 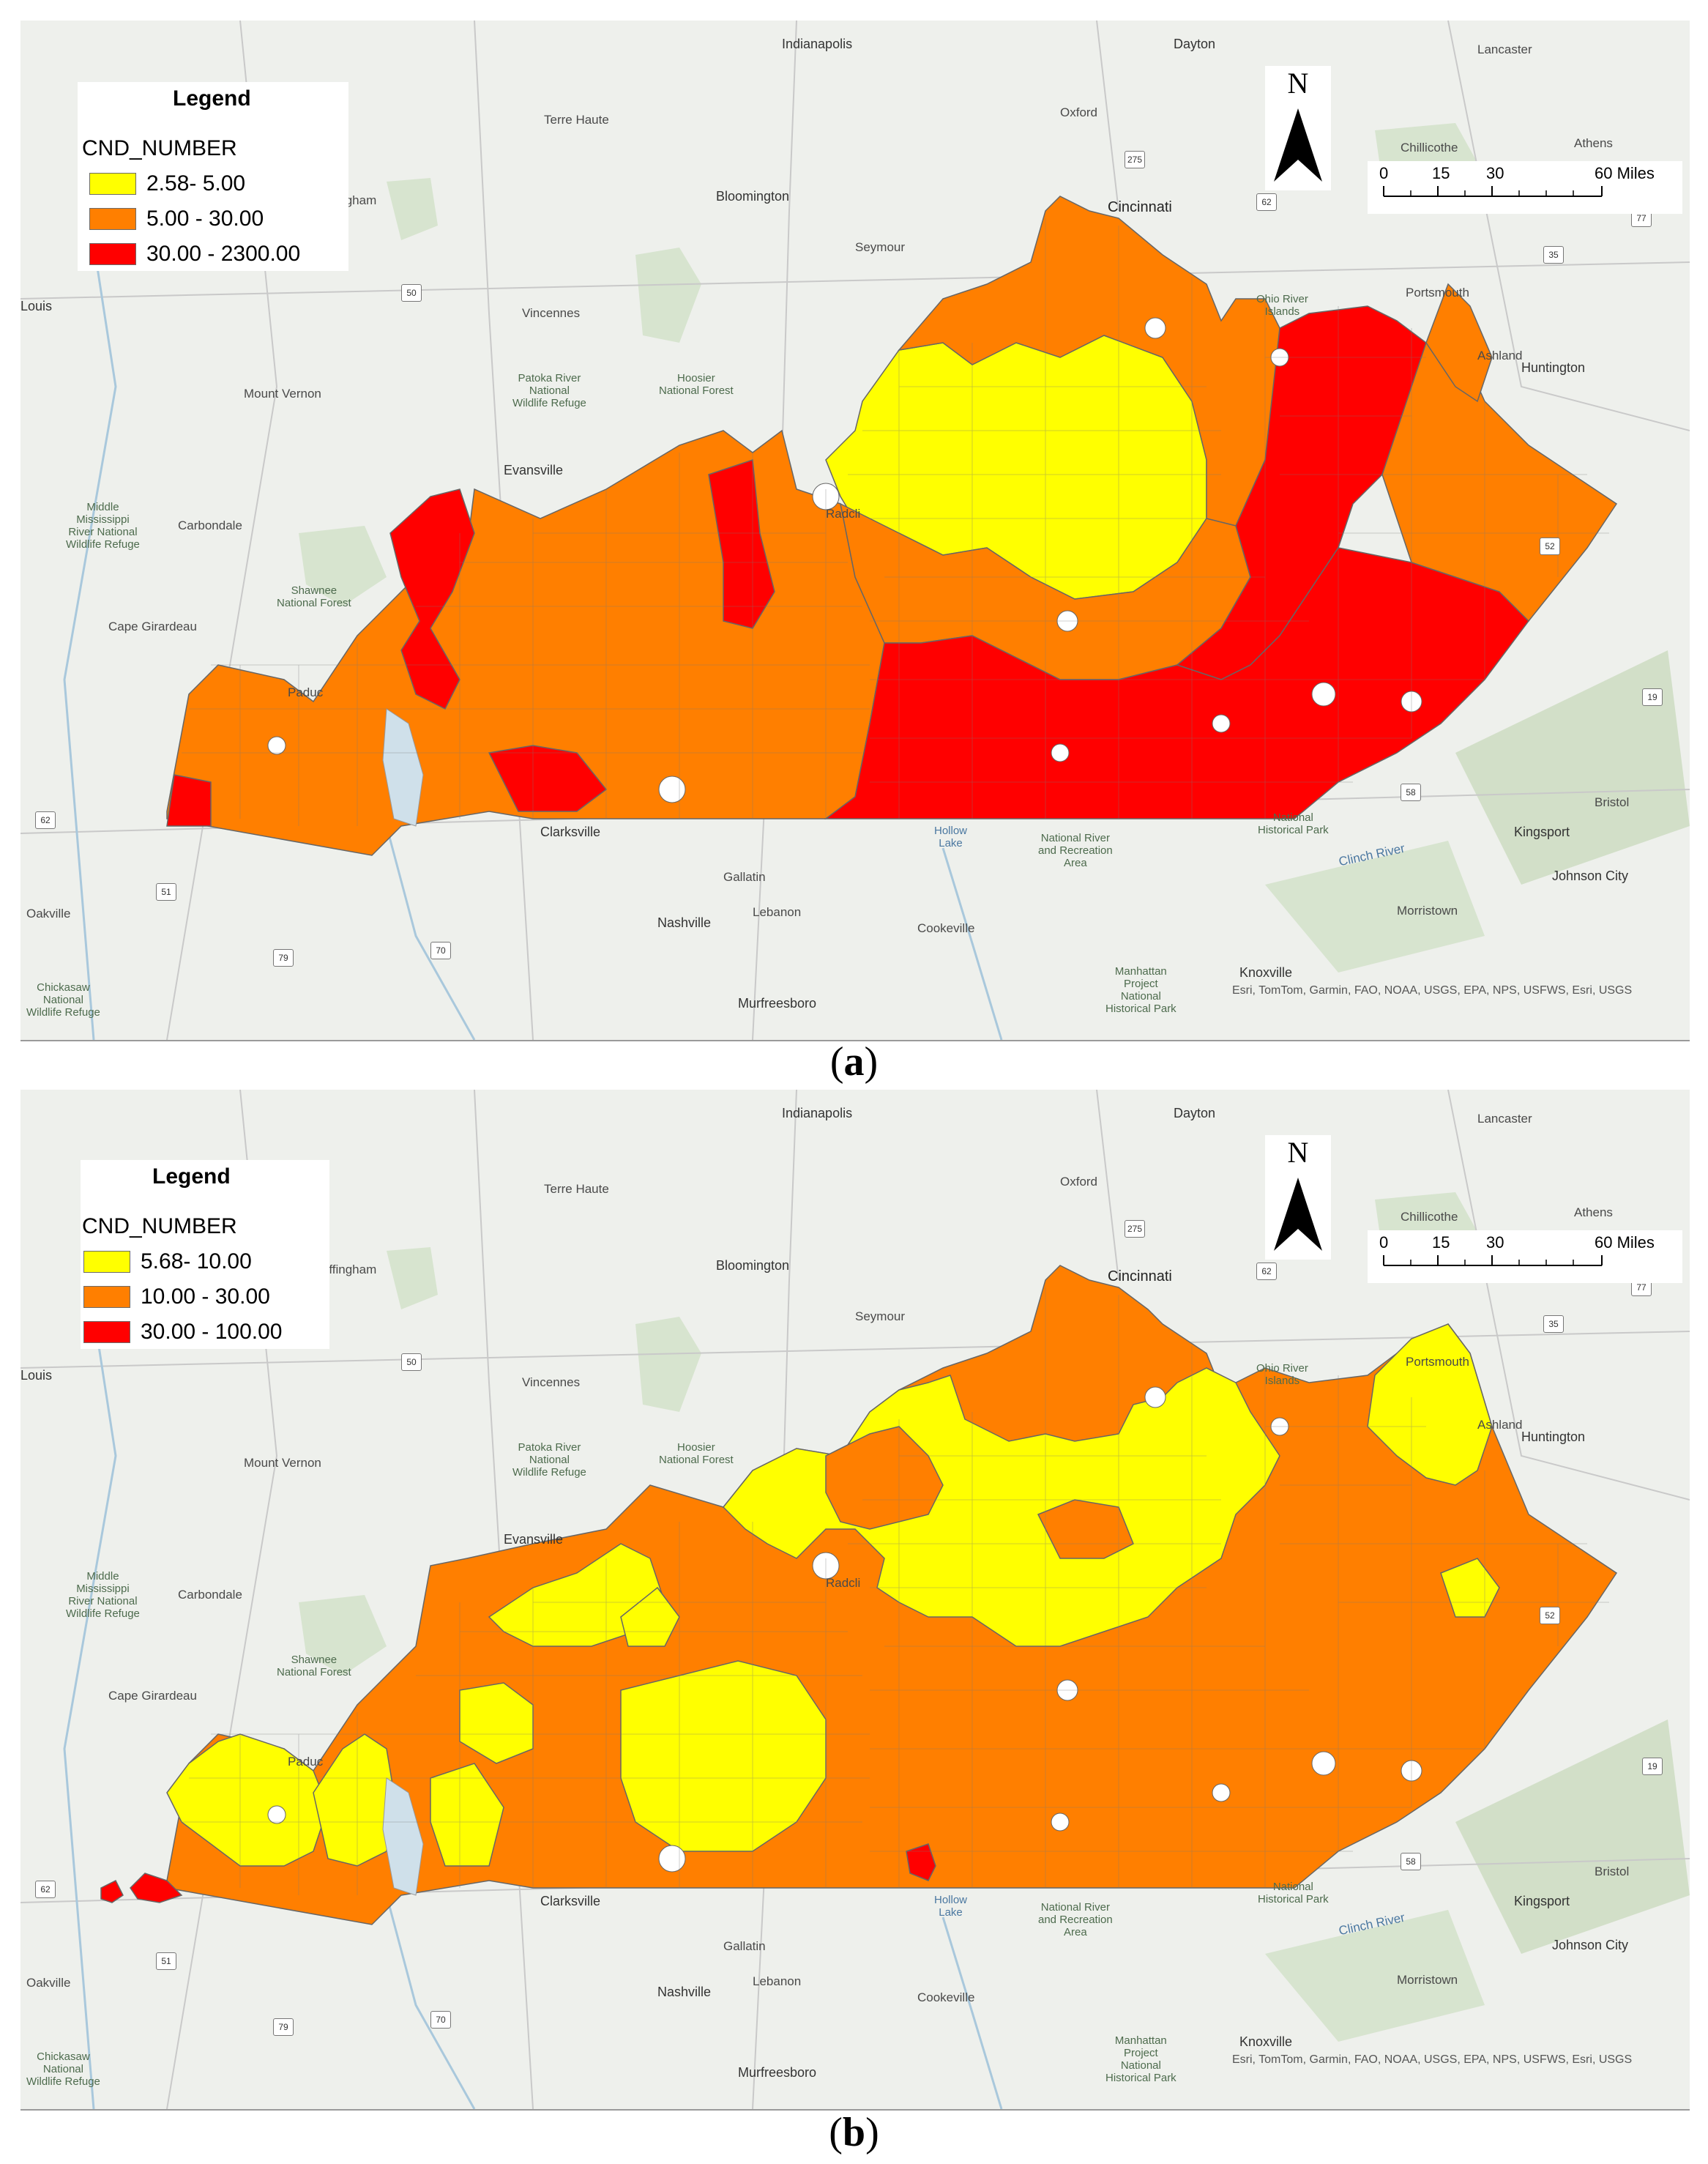 What do you see at coordinates (63, 1000) in the screenshot?
I see `label-chickasaw: Chickasaw National Wildlife Refuge` at bounding box center [63, 1000].